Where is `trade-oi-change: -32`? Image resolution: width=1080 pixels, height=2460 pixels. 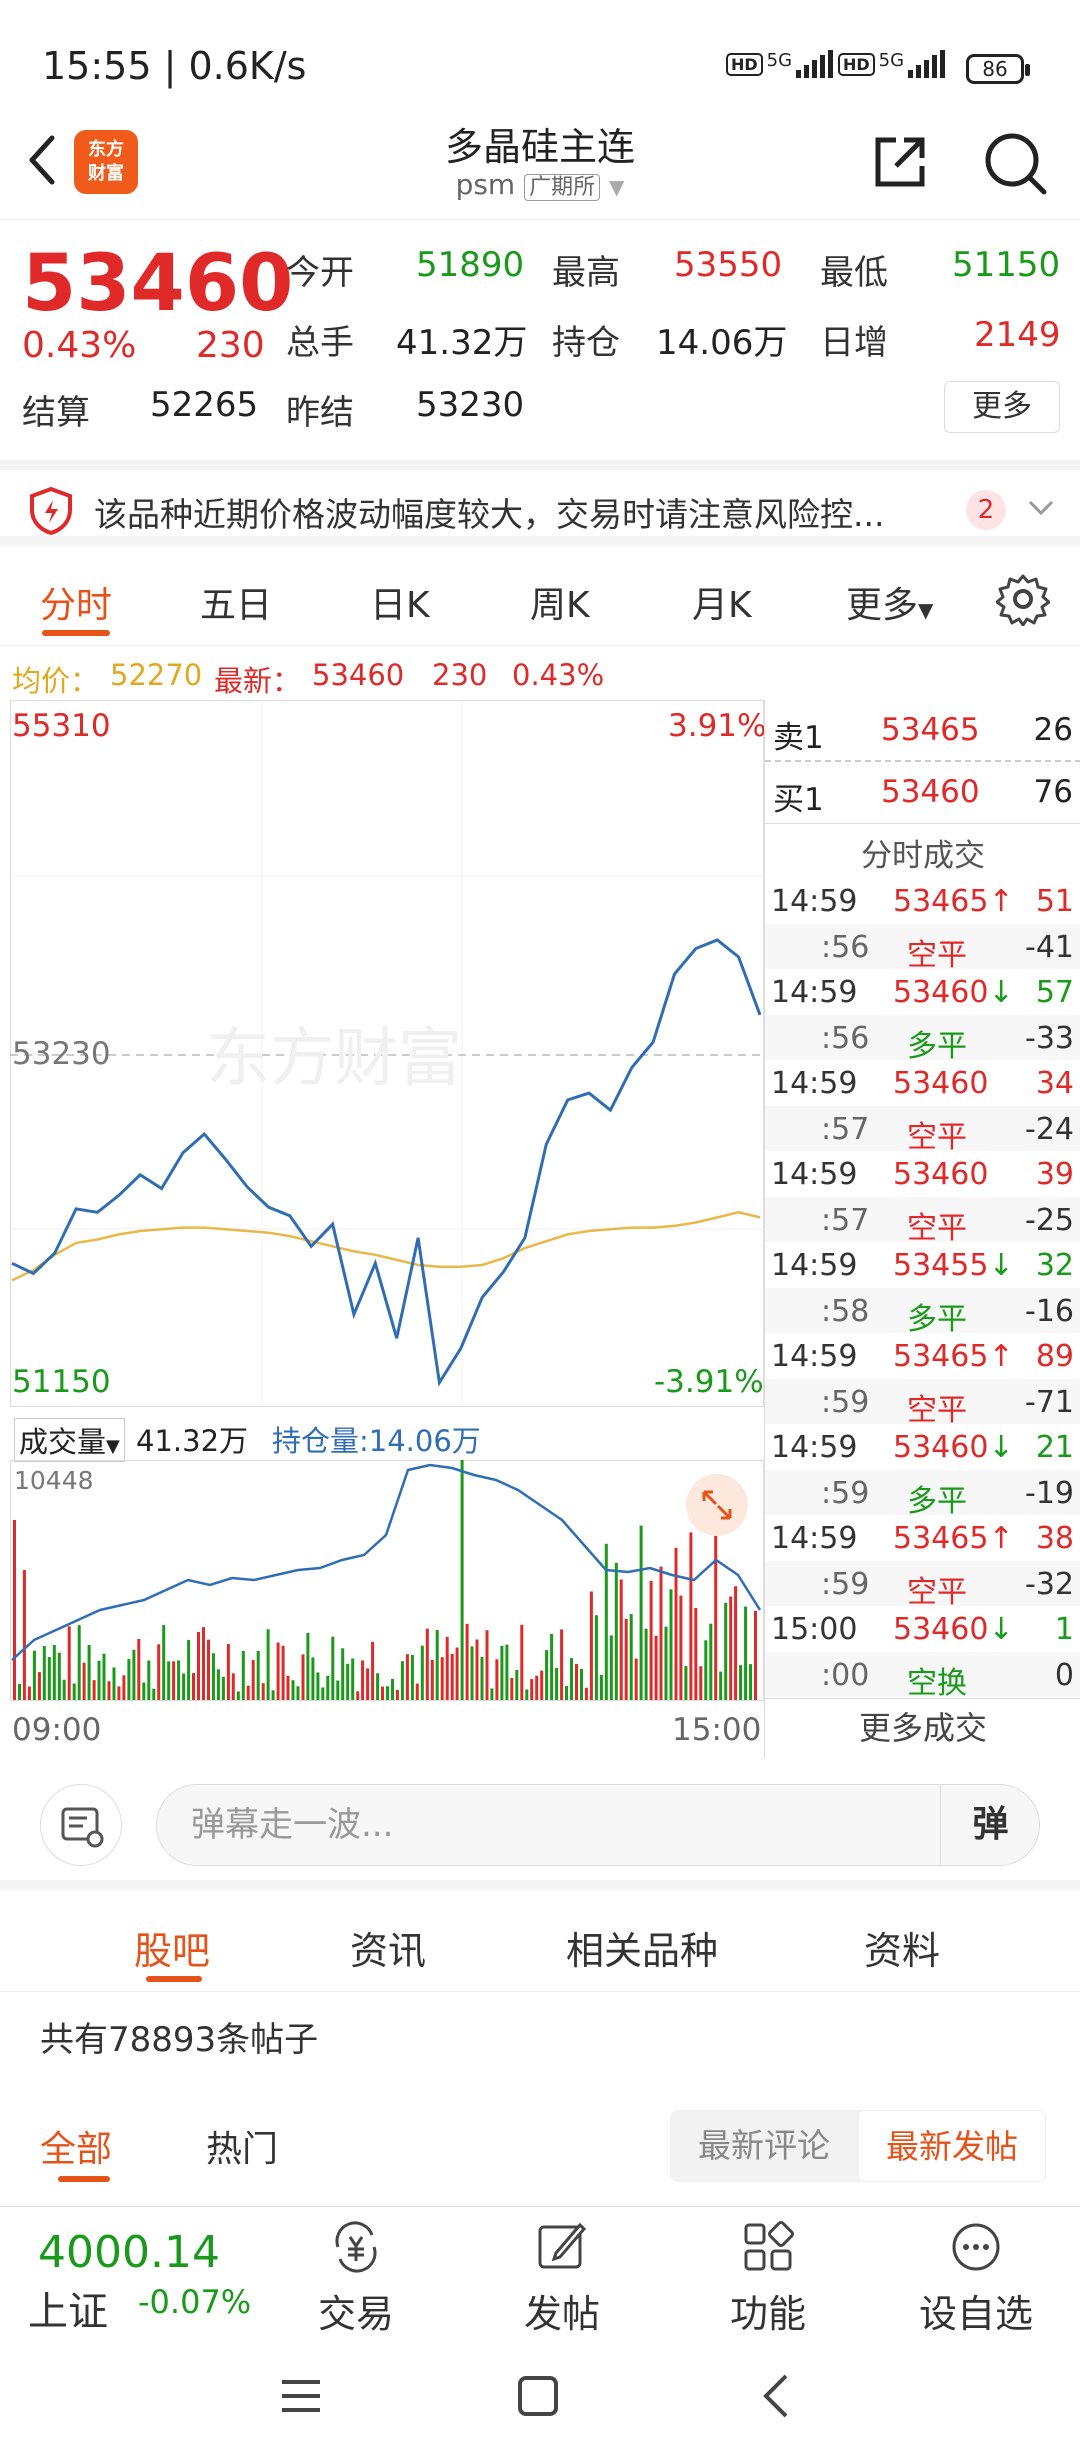
trade-oi-change: -32 is located at coordinates (1049, 1584).